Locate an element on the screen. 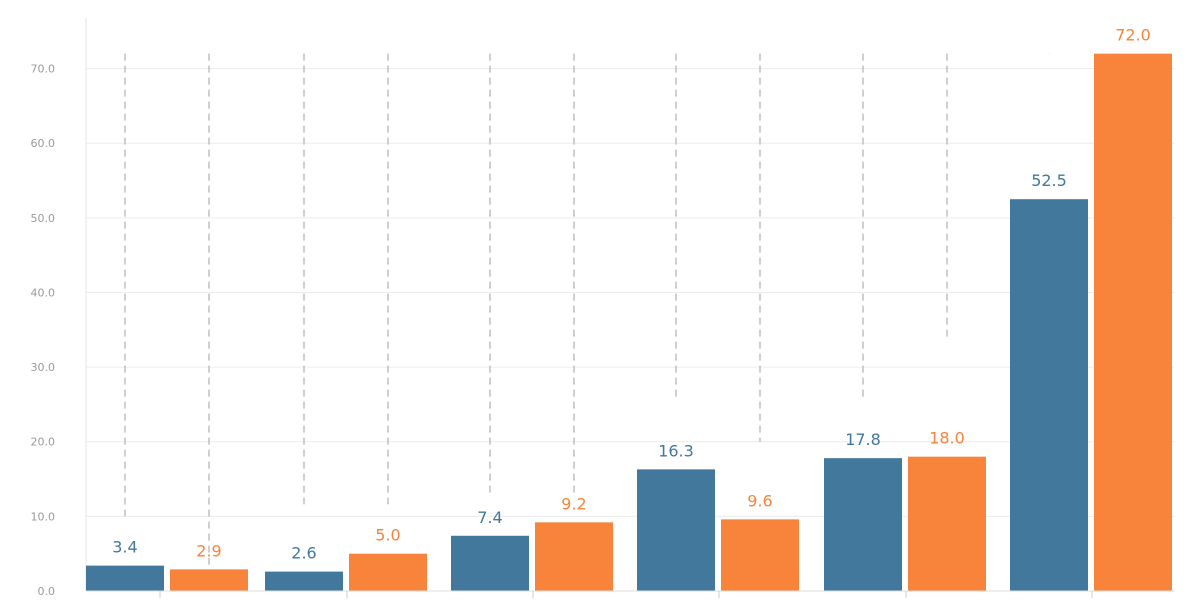 This screenshot has height=615, width=1200. y-tick-label: 40.0 is located at coordinates (43, 292).